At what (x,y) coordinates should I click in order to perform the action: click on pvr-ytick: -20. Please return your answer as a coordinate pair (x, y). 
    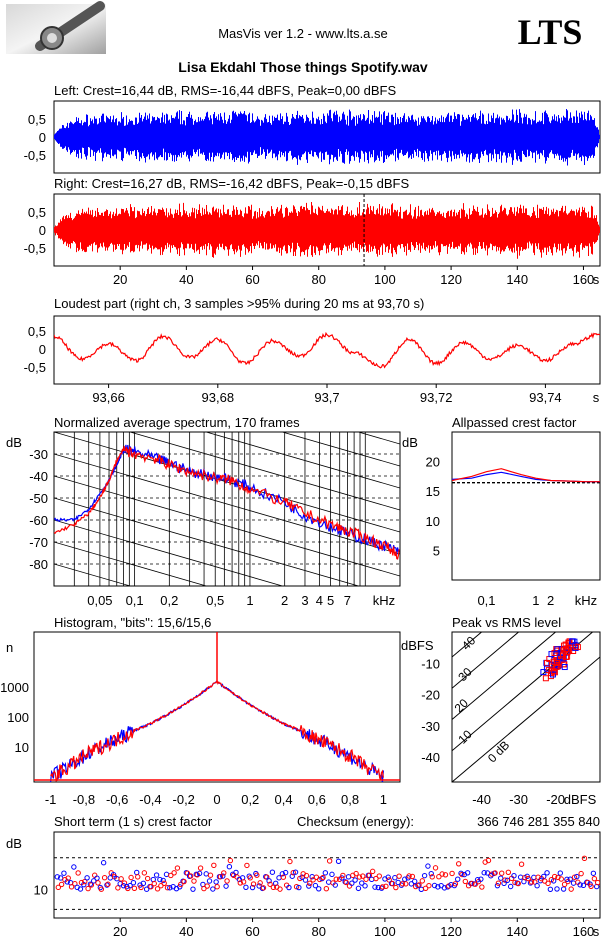
    Looking at the image, I should click on (430, 695).